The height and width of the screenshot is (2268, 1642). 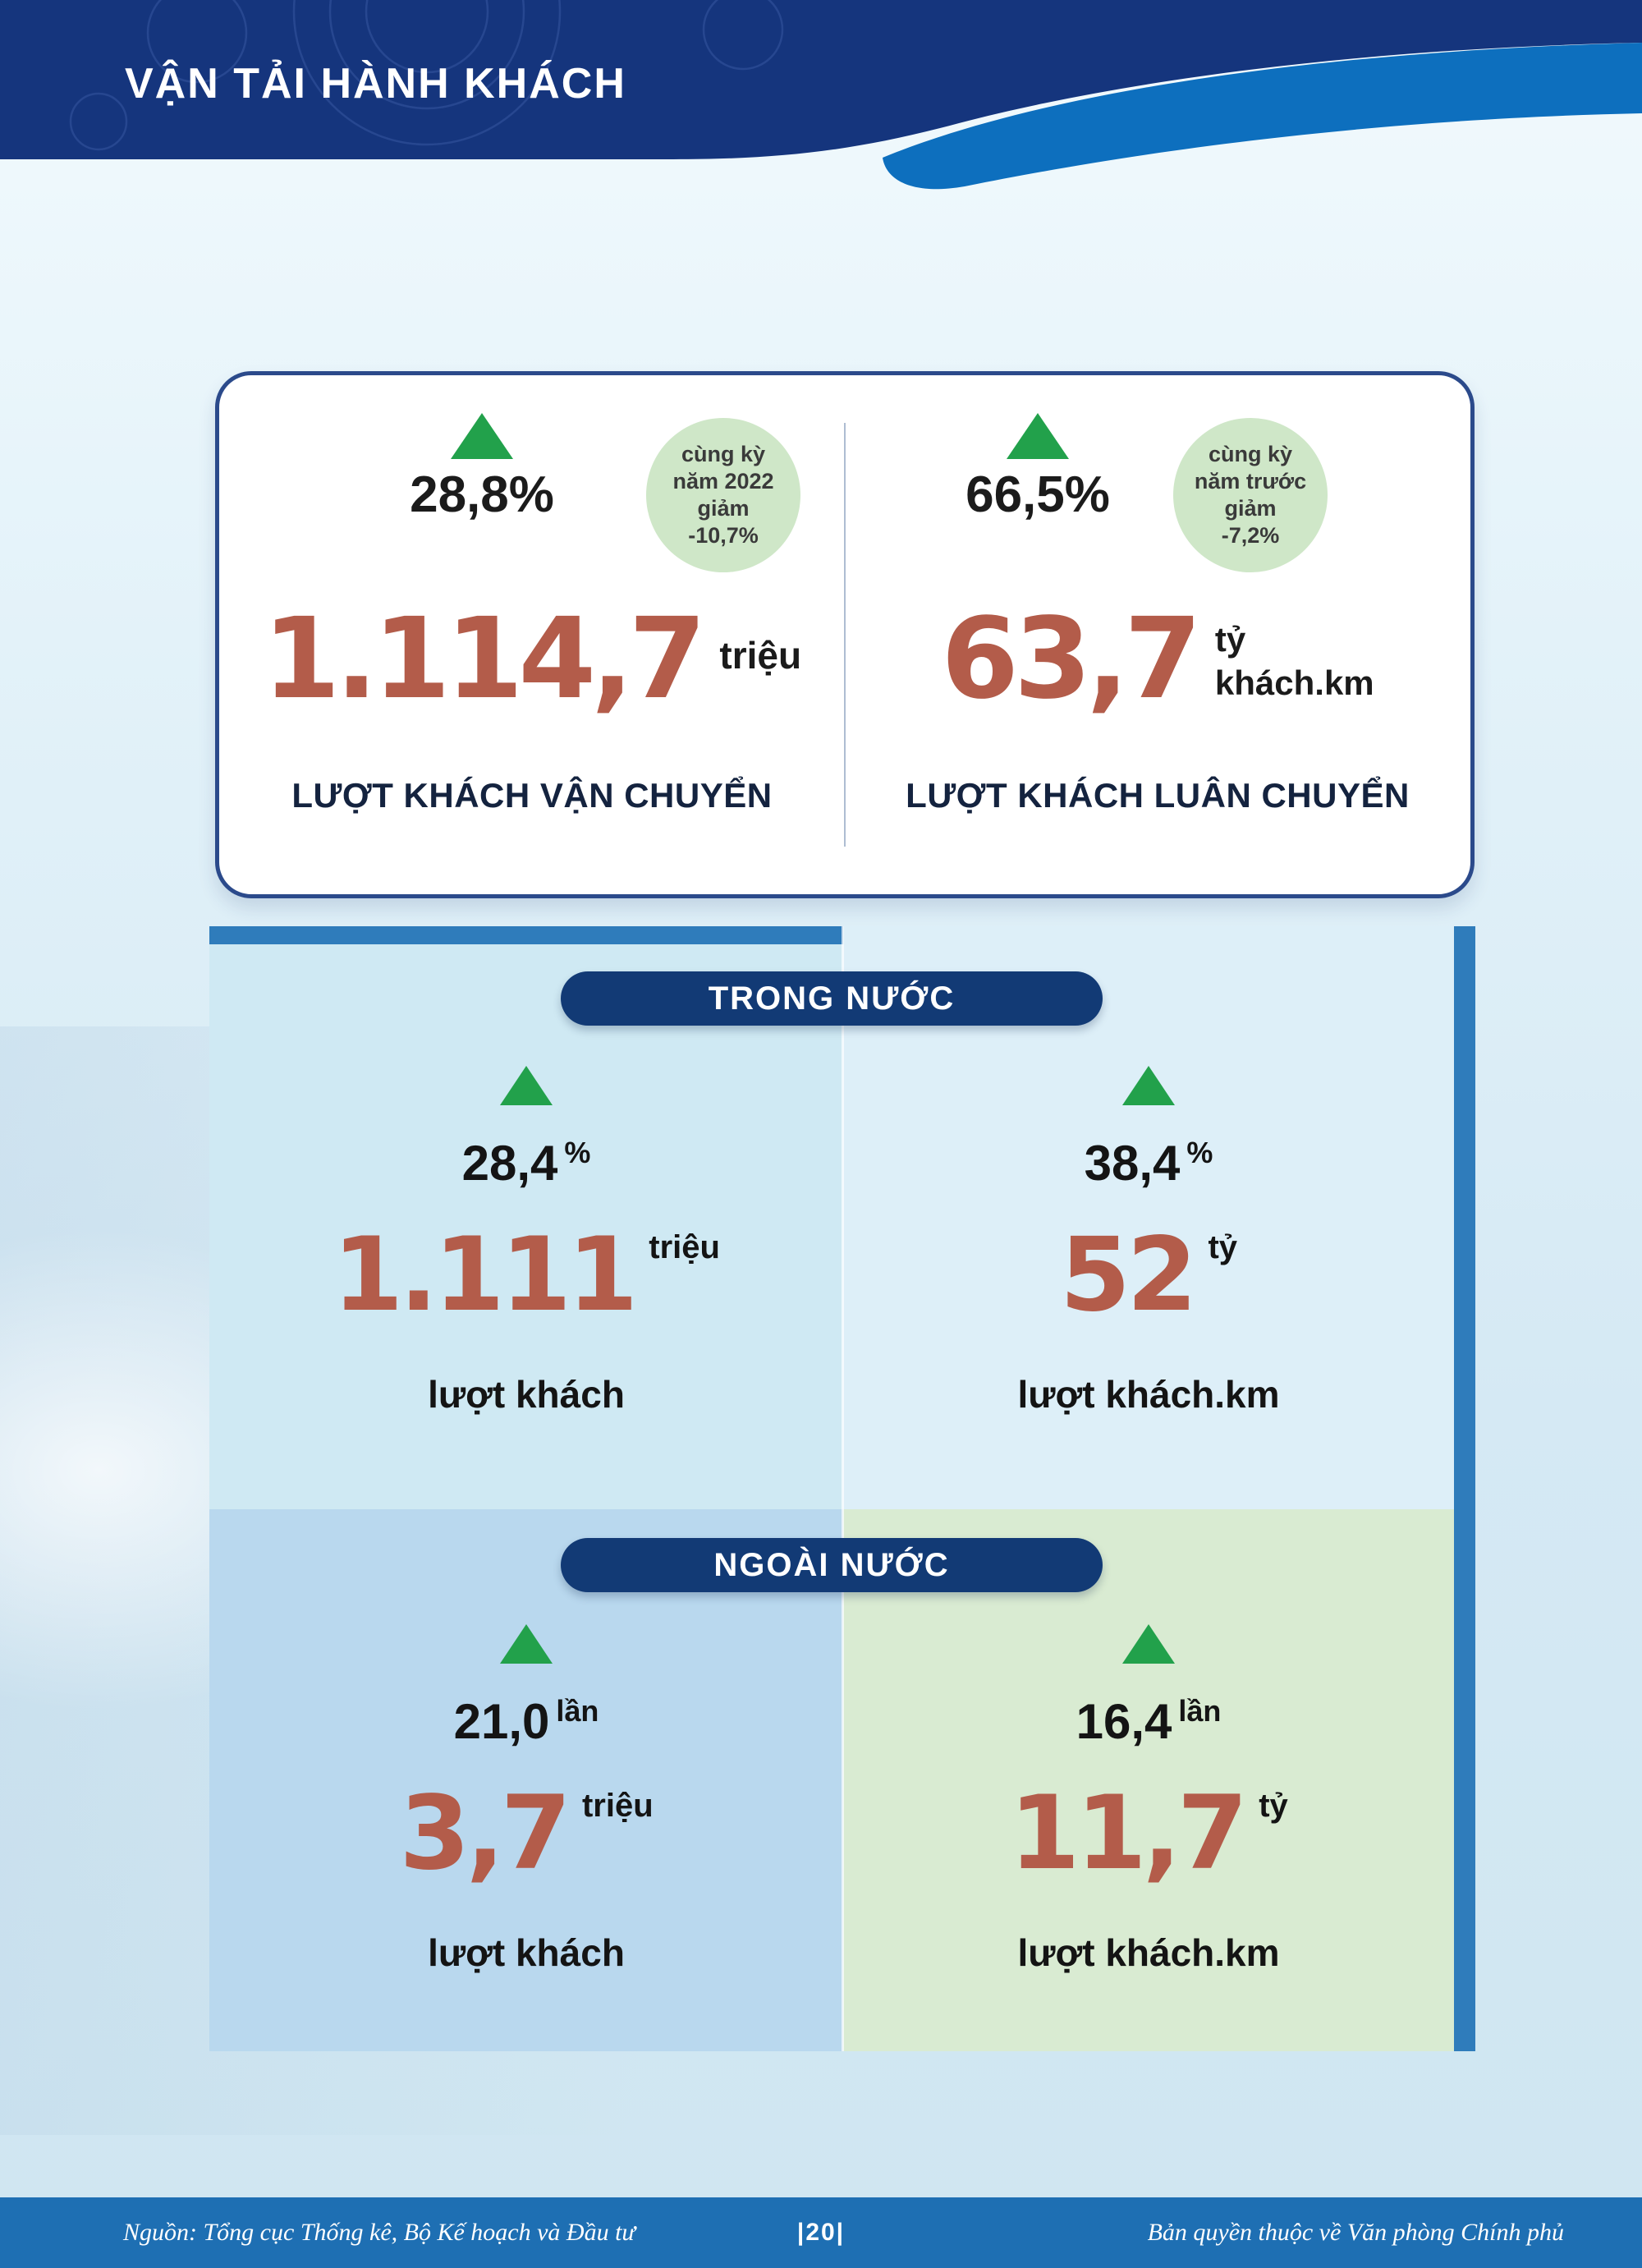 I want to click on transported-label: LƯỢT KHÁCH VẬN CHUYỂN, so click(x=532, y=795).